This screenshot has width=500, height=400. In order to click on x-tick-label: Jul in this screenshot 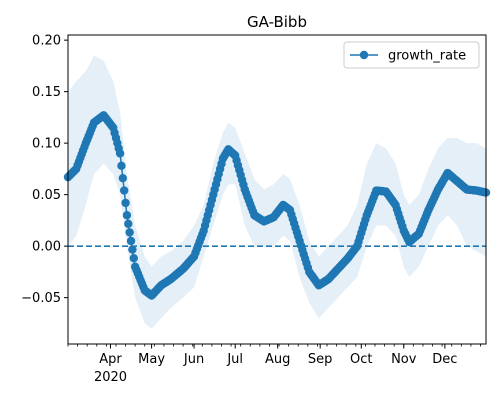, I will do `click(234, 359)`.